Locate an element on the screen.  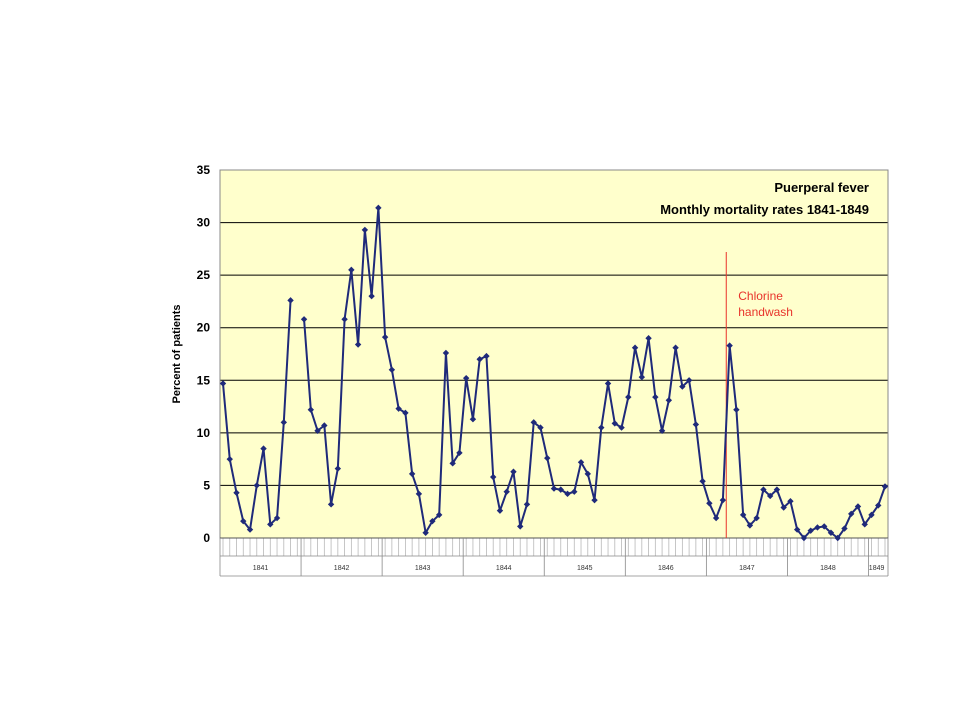
annotation-line-2: handwash is located at coordinates (765, 312).